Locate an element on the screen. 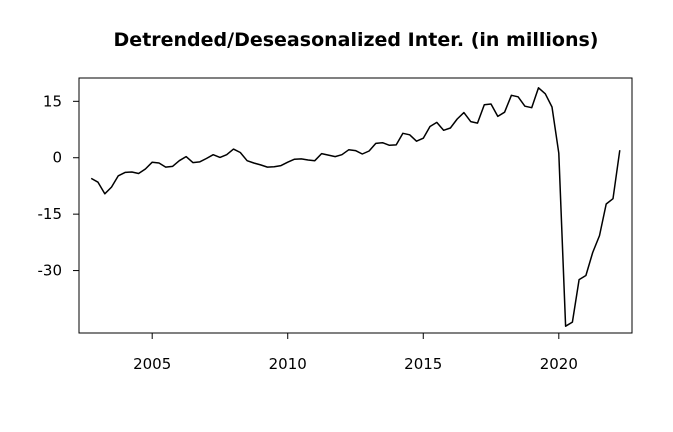 The height and width of the screenshot is (432, 673). y-tick-label: -15 is located at coordinates (50, 214).